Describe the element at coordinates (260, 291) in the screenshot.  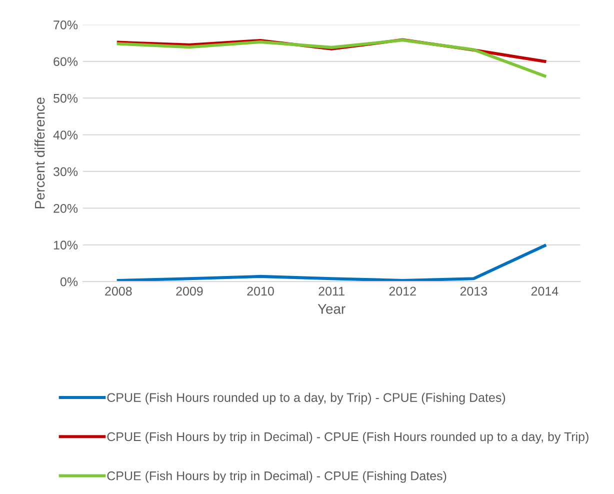
I see `x-tick-label: 2010` at that location.